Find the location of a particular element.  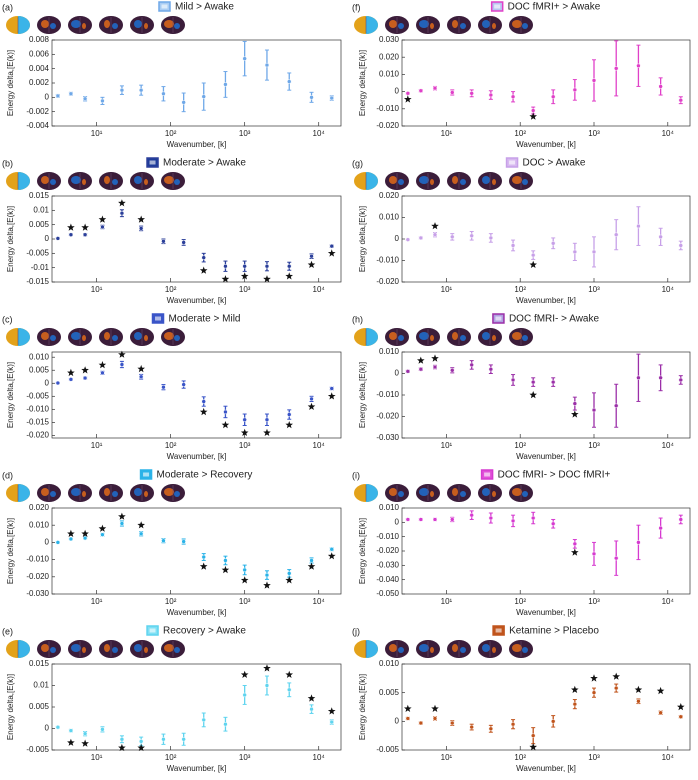

y-tick-label: -0.01 is located at coordinates (40, 267).